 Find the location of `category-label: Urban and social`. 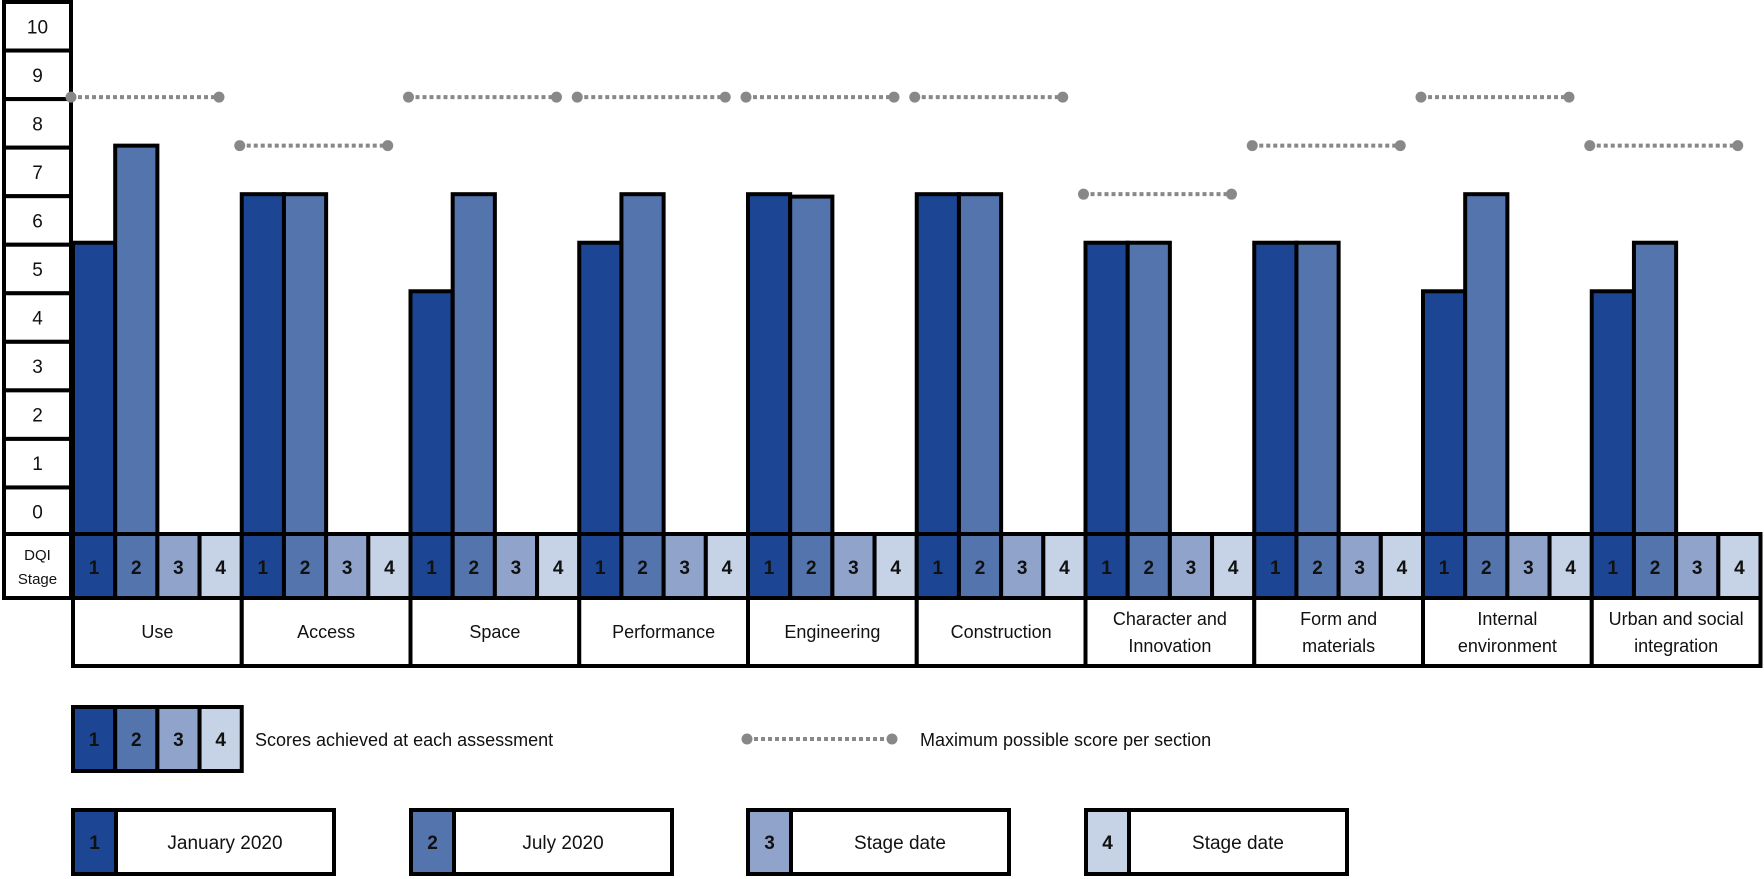

category-label: Urban and social is located at coordinates (1676, 619).